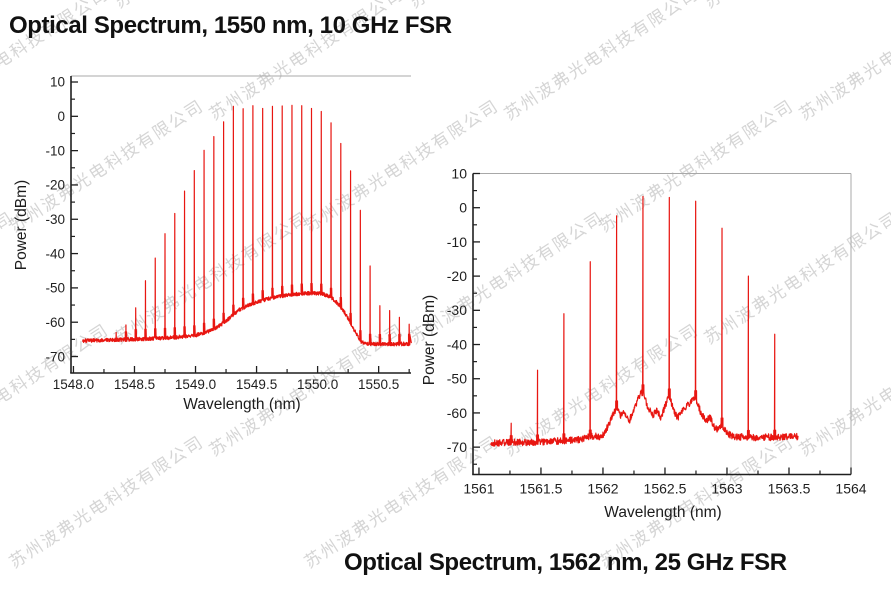 Image resolution: width=891 pixels, height=589 pixels. Describe the element at coordinates (230, 25) in the screenshot. I see `title-top: Optical Spectrum, 1550 nm, 10 GHz FSR` at that location.